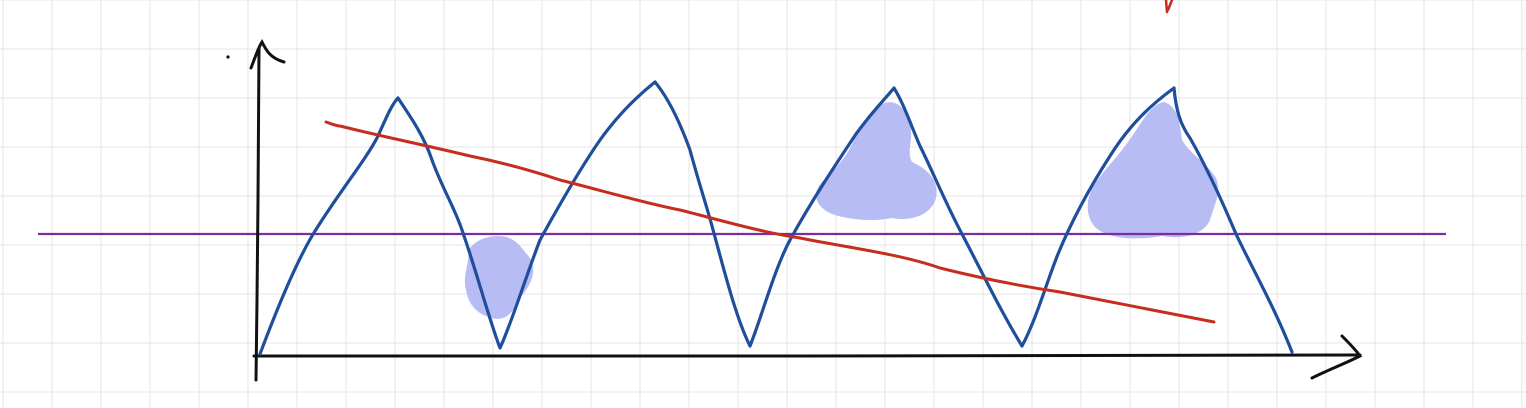 The height and width of the screenshot is (408, 1526). I want to click on x-axis-line, so click(807, 355).